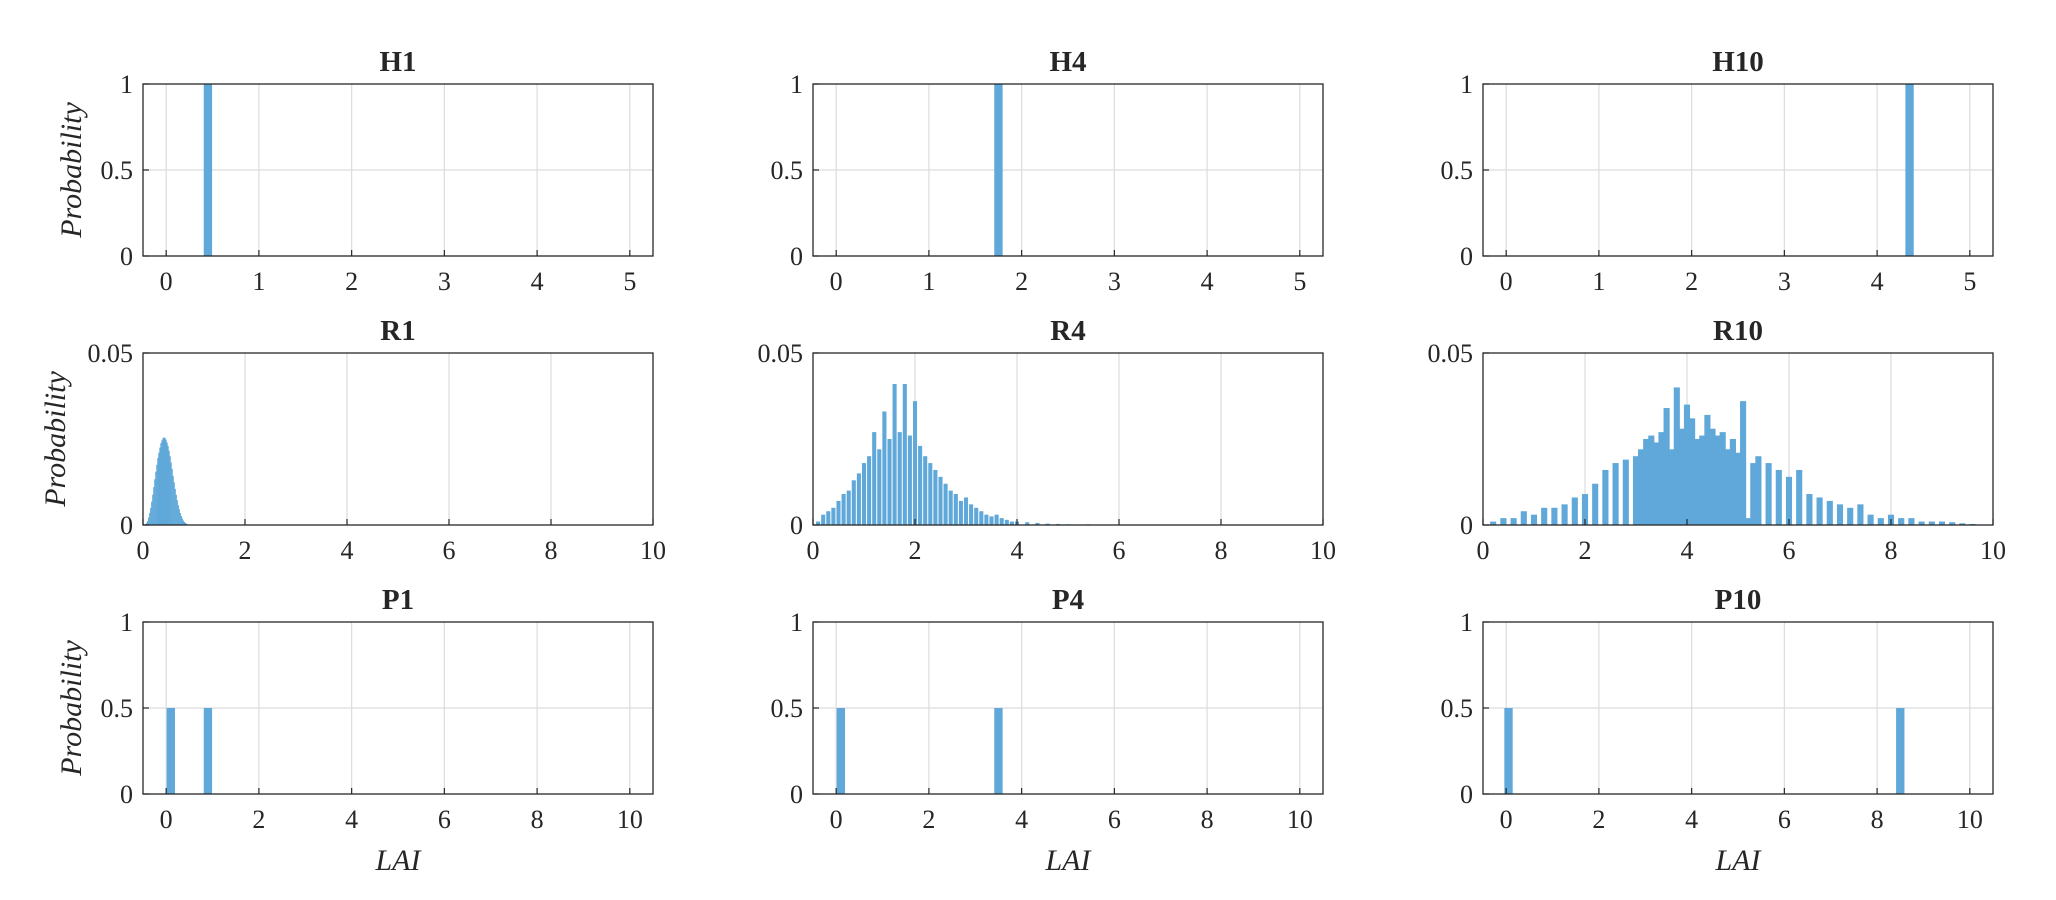 The height and width of the screenshot is (900, 2056). I want to click on y-axis-label: Probability, so click(71, 170).